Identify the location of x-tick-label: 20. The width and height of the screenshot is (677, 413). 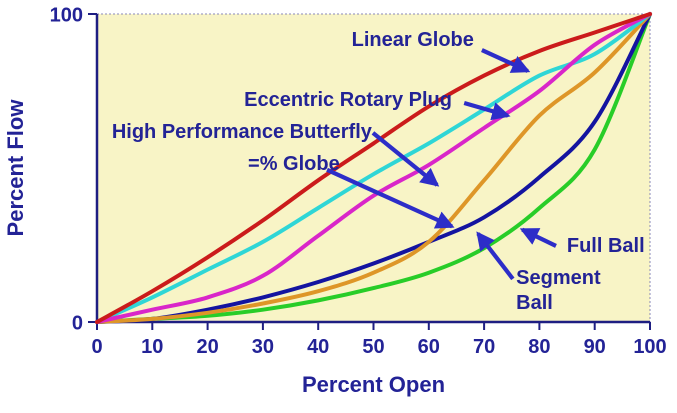
(207, 347).